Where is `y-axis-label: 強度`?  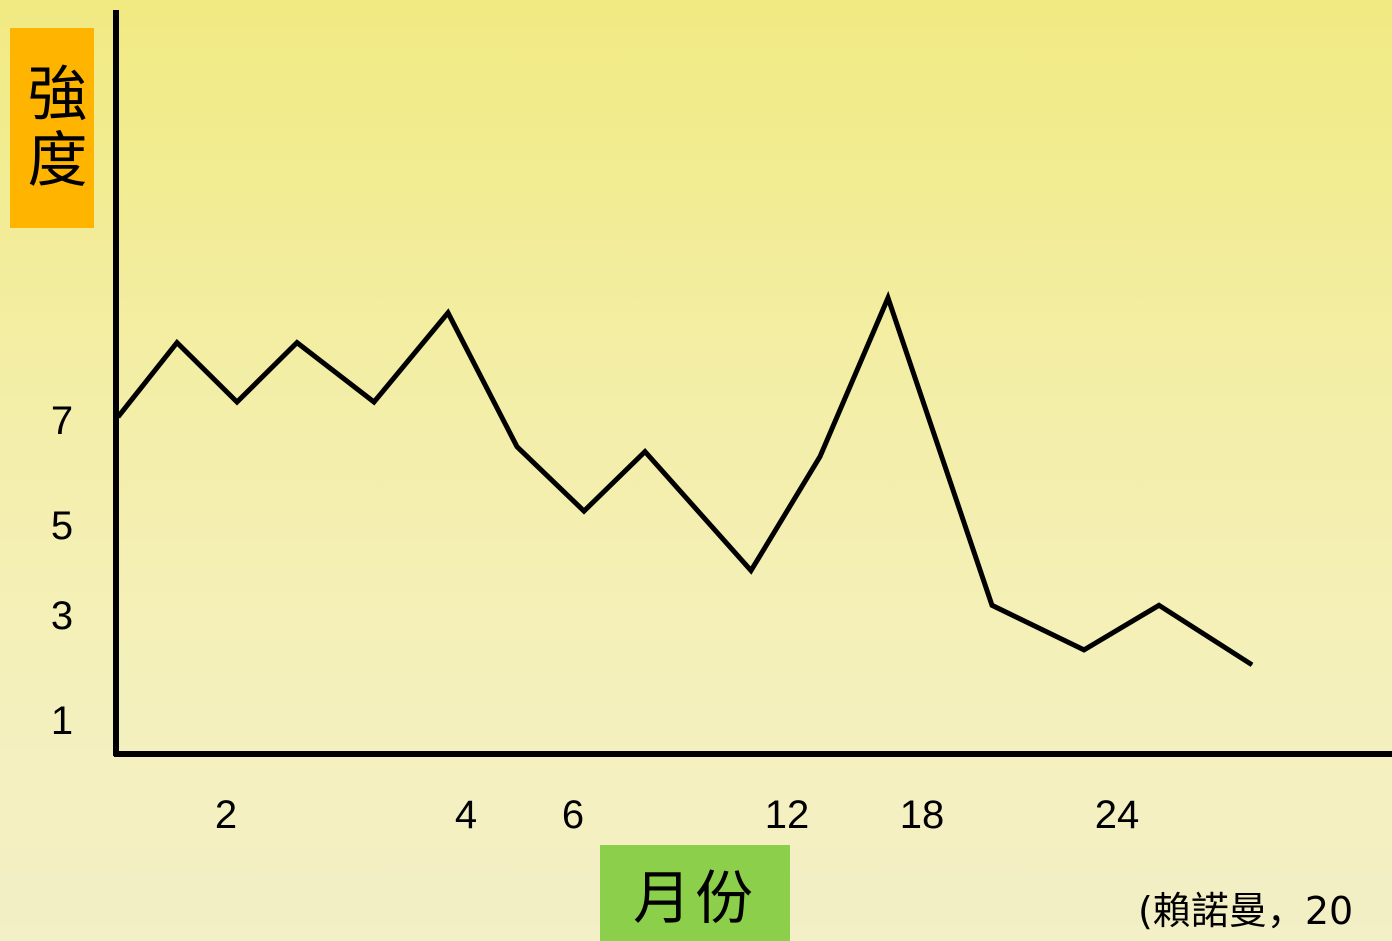 y-axis-label: 強度 is located at coordinates (52, 128).